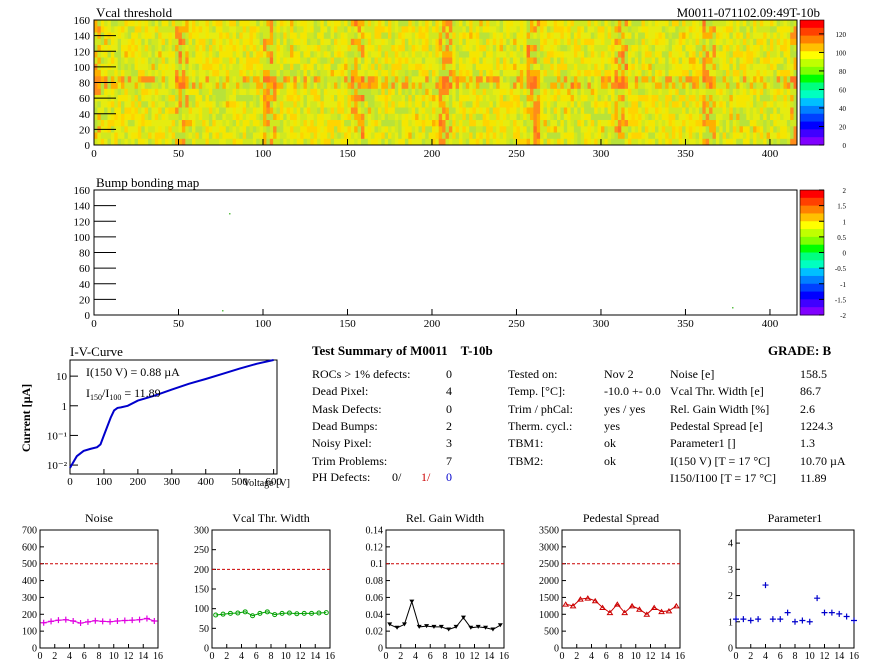 This screenshot has height=672, width=896. I want to click on y-tick-label: 200, so click(201, 570).